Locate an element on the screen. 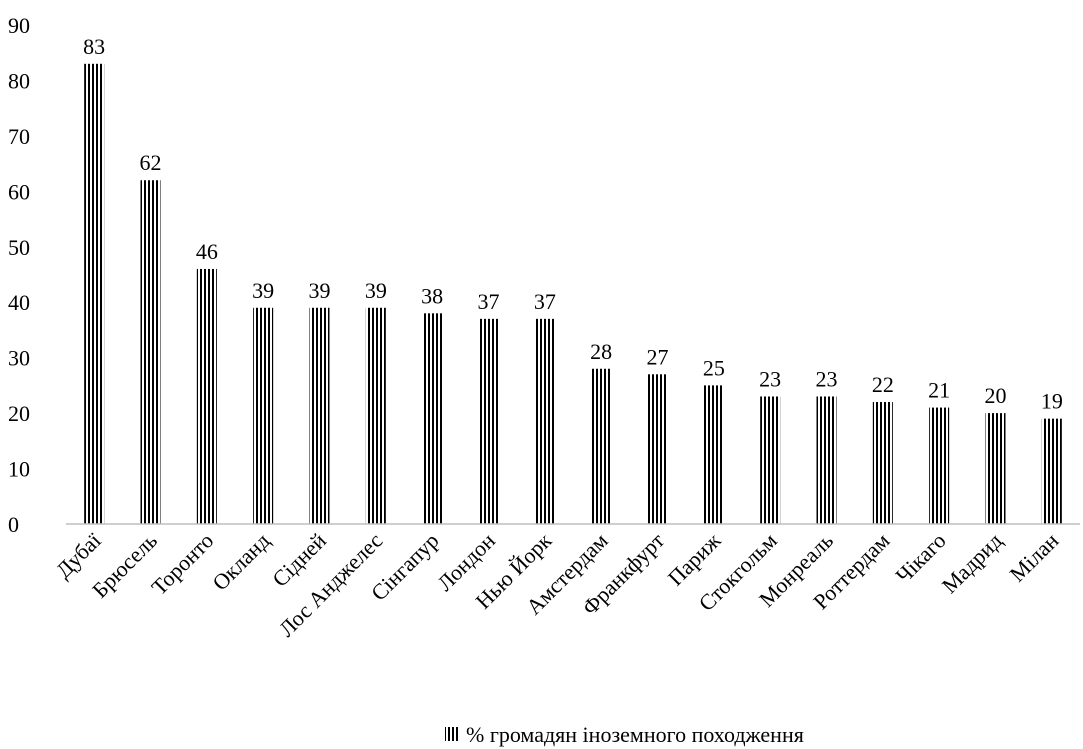 Image resolution: width=1083 pixels, height=749 pixels. y-tick-label: 50 is located at coordinates (19, 247).